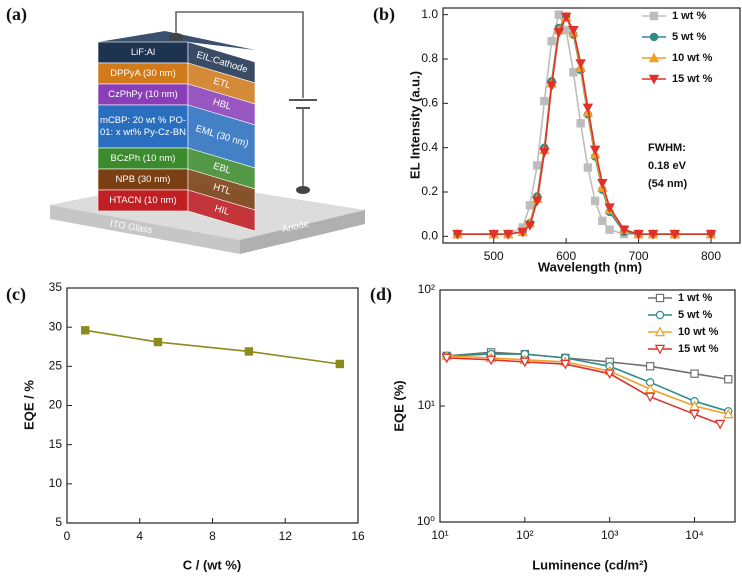 The image size is (742, 578). Describe the element at coordinates (590, 266) in the screenshot. I see `x-axis-label: Wavelength (nm)` at that location.